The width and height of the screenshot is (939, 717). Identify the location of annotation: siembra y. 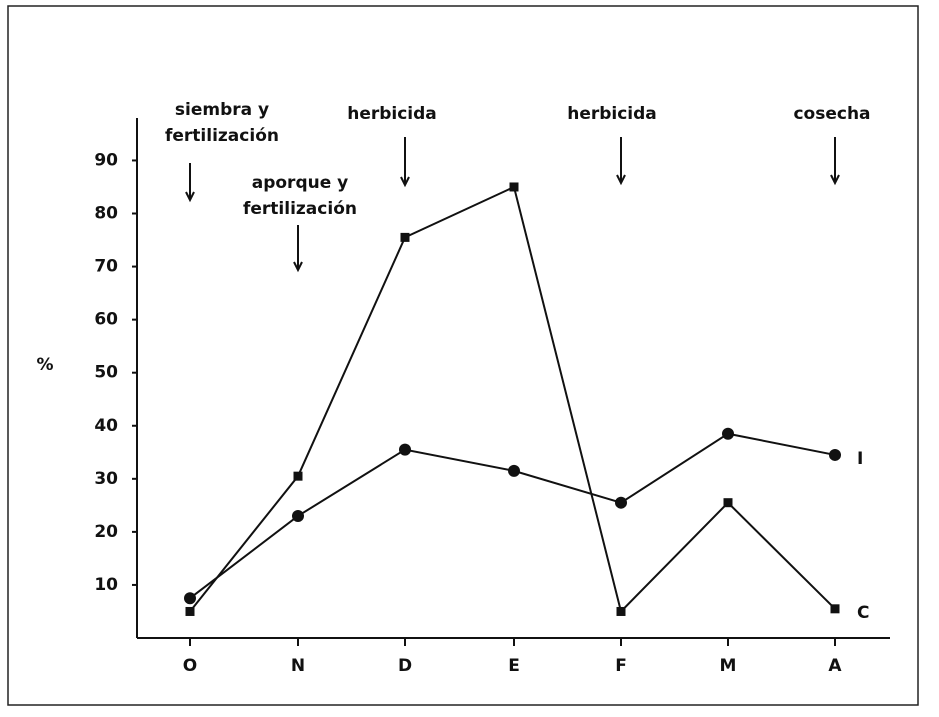
(222, 110).